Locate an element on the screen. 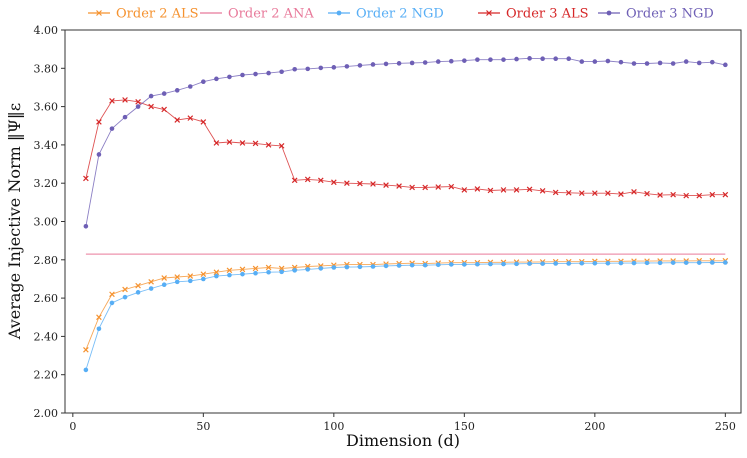 Image resolution: width=747 pixels, height=458 pixels. y-tick-label: 3.80 is located at coordinates (46, 68).